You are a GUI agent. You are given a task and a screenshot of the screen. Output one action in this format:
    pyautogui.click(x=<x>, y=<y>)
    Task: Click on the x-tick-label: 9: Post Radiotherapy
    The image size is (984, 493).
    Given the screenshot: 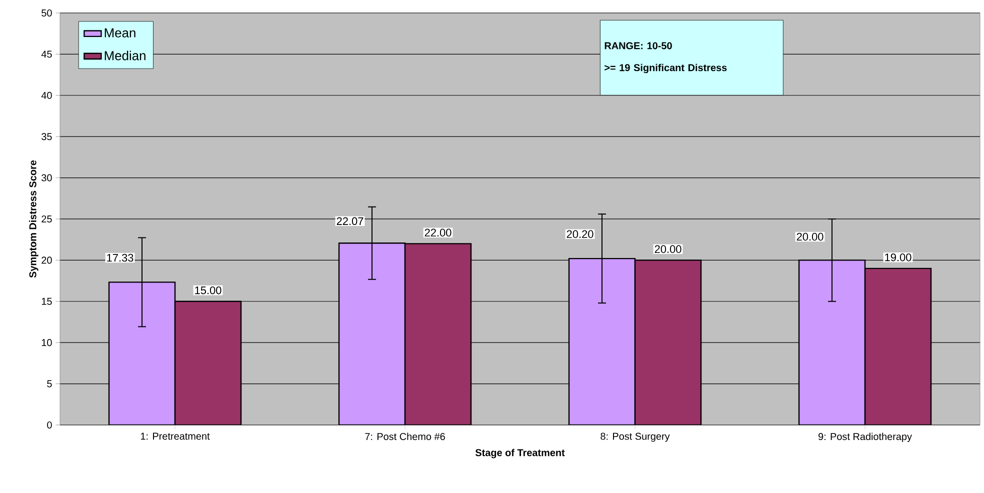 What is the action you would take?
    pyautogui.click(x=865, y=437)
    